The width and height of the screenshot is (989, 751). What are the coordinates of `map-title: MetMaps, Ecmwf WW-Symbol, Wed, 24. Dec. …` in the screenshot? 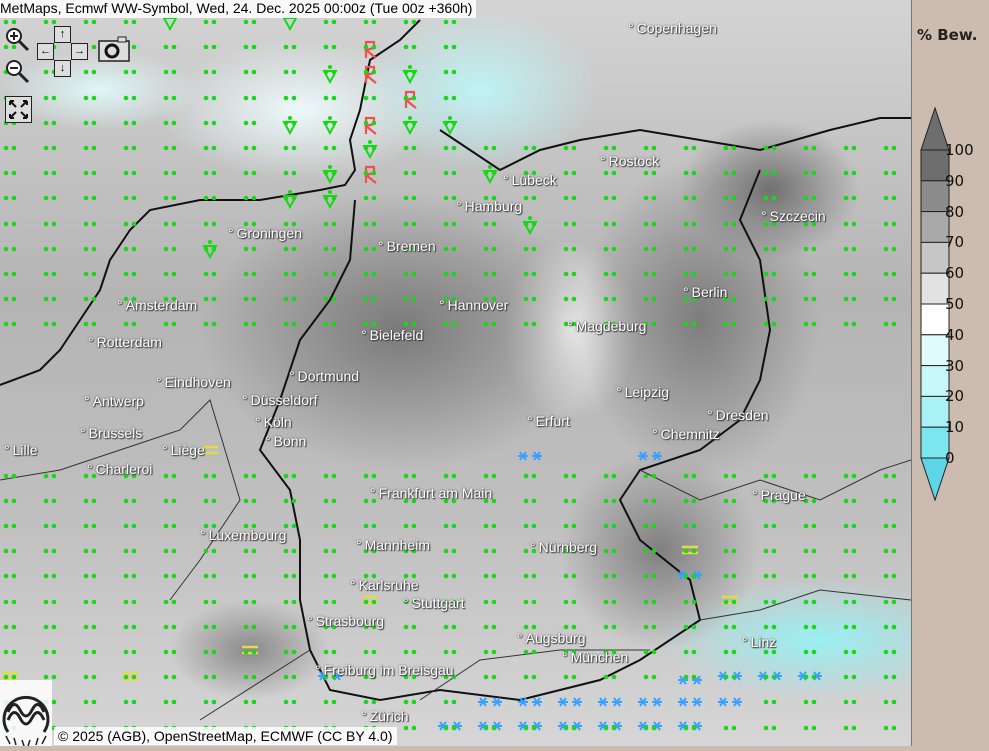 It's located at (238, 9).